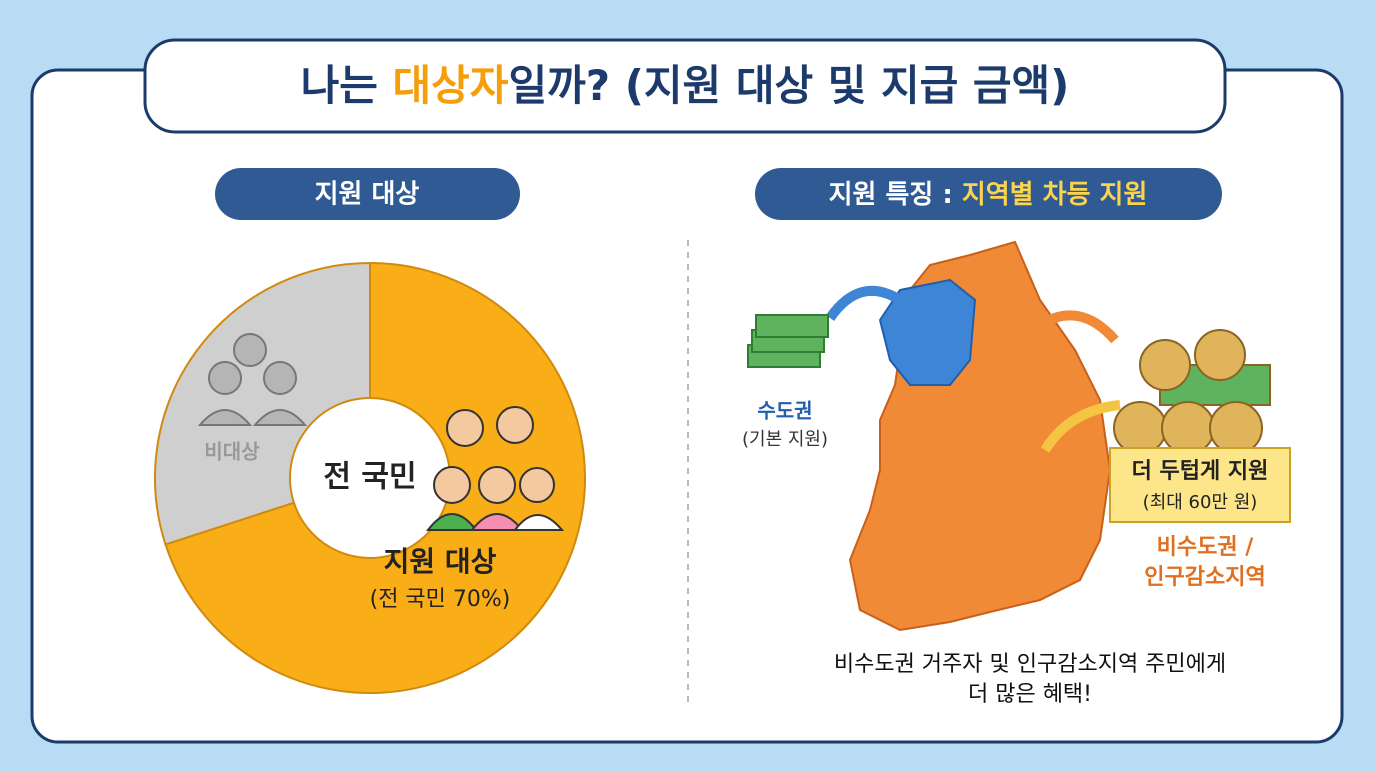  What do you see at coordinates (1192, 392) in the screenshot?
I see `money-bags` at bounding box center [1192, 392].